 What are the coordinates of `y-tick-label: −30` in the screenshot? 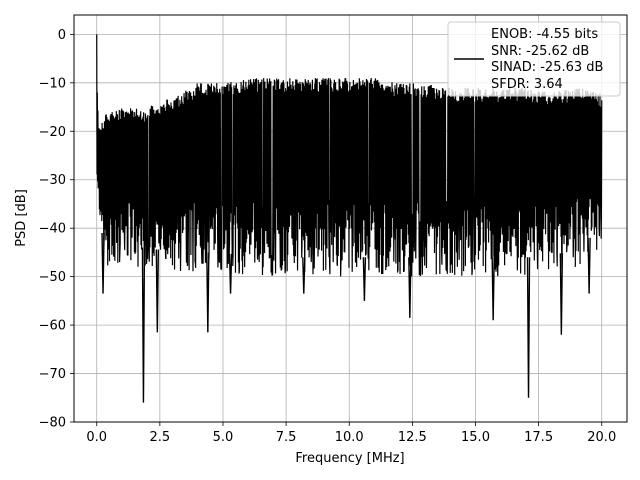 It's located at (52, 180).